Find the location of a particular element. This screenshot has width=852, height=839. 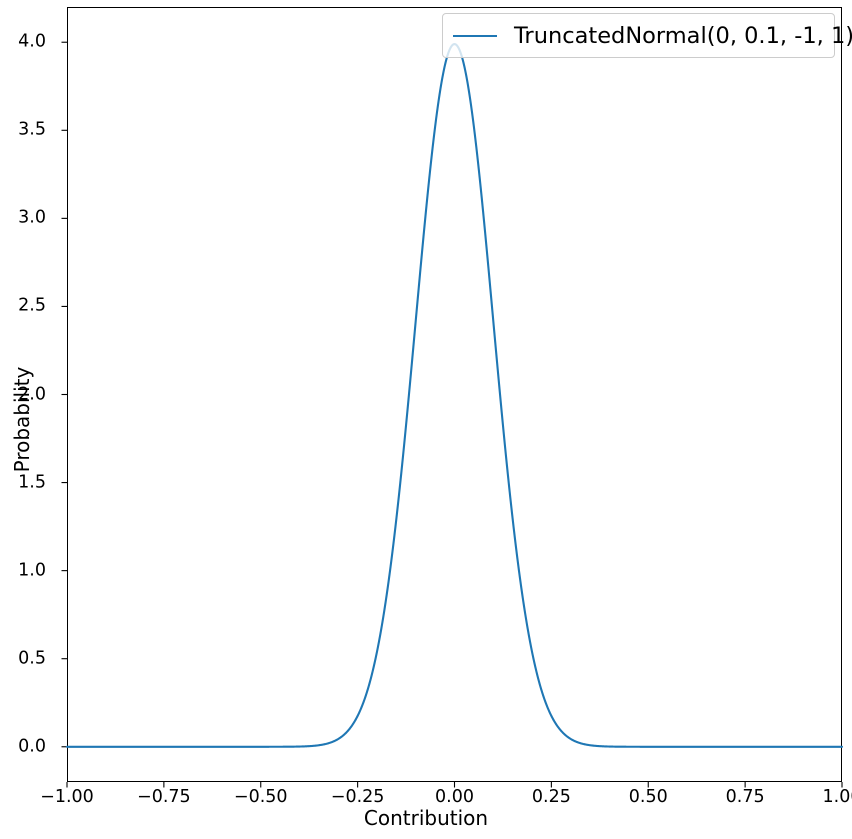

legend-line-icon is located at coordinates (475, 35).